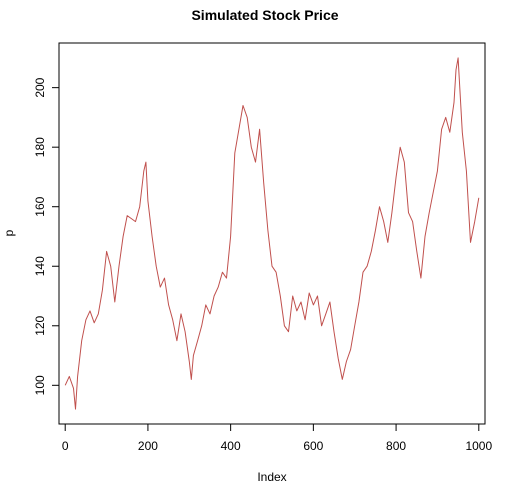  What do you see at coordinates (271, 477) in the screenshot?
I see `x-axis-label: Index` at bounding box center [271, 477].